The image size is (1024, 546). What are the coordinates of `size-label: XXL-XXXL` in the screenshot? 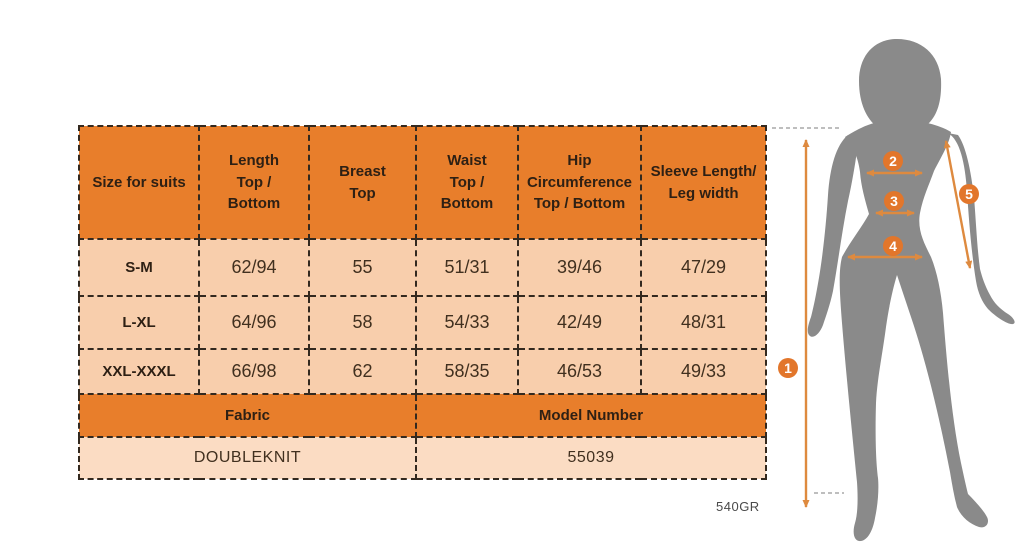 It's located at (139, 371).